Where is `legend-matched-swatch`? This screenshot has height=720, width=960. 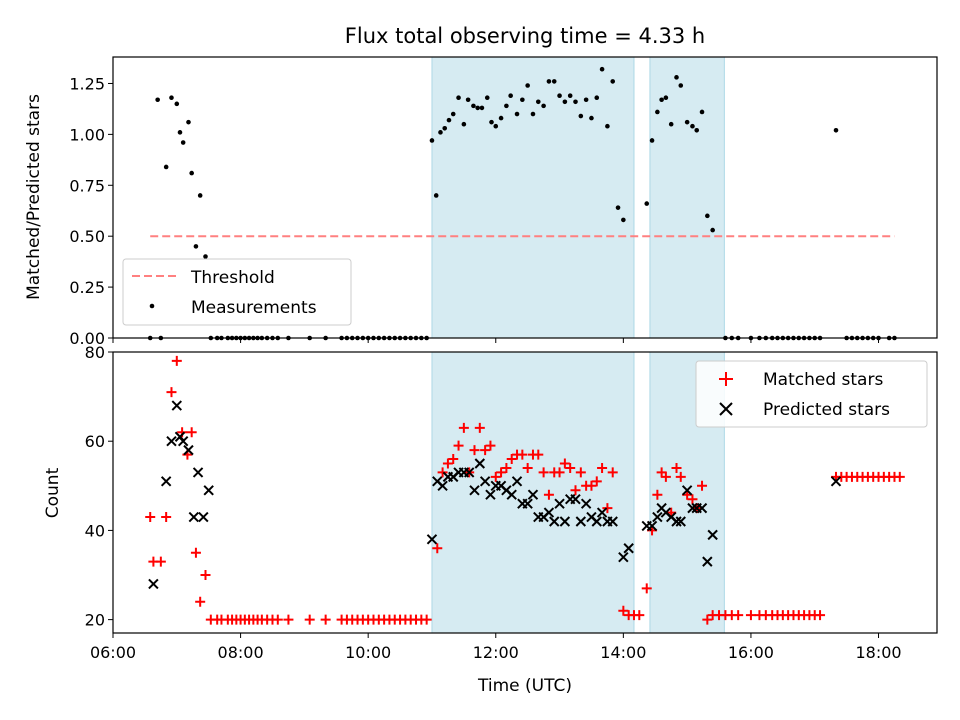 legend-matched-swatch is located at coordinates (726, 379).